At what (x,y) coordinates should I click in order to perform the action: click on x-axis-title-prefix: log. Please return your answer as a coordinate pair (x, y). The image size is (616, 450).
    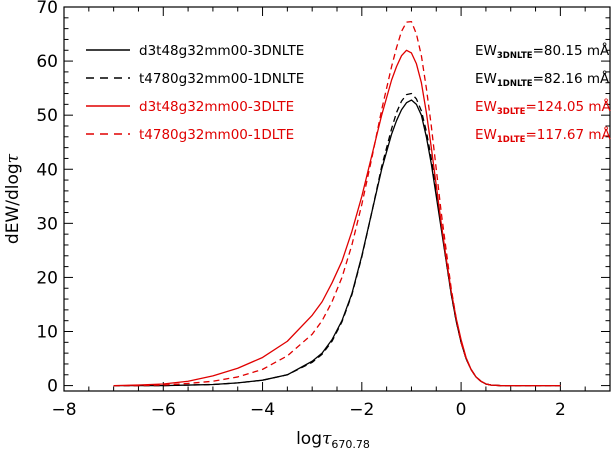
    Looking at the image, I should click on (309, 439).